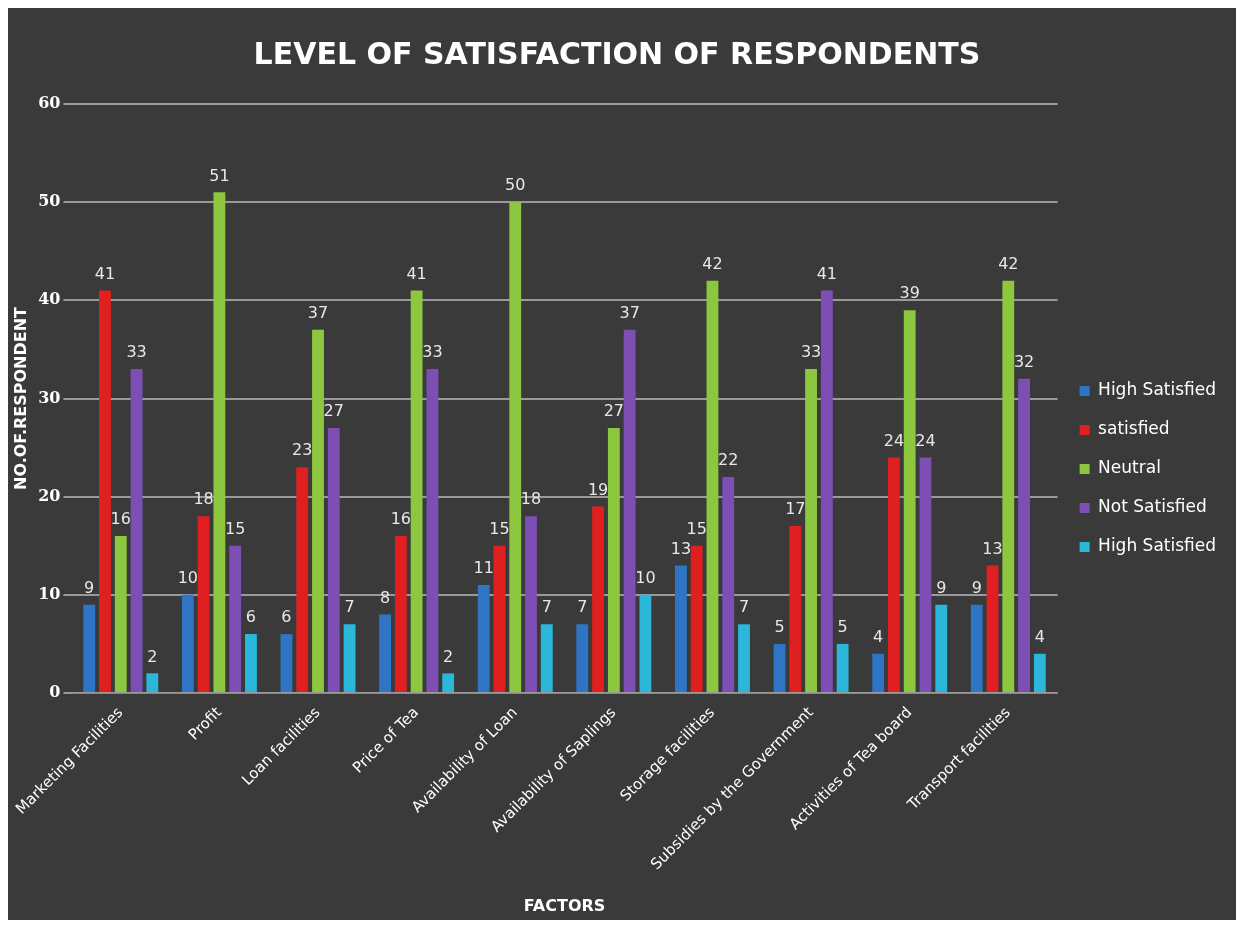 This screenshot has width=1244, height=928. Describe the element at coordinates (483, 568) in the screenshot. I see `data-label: 11` at that location.